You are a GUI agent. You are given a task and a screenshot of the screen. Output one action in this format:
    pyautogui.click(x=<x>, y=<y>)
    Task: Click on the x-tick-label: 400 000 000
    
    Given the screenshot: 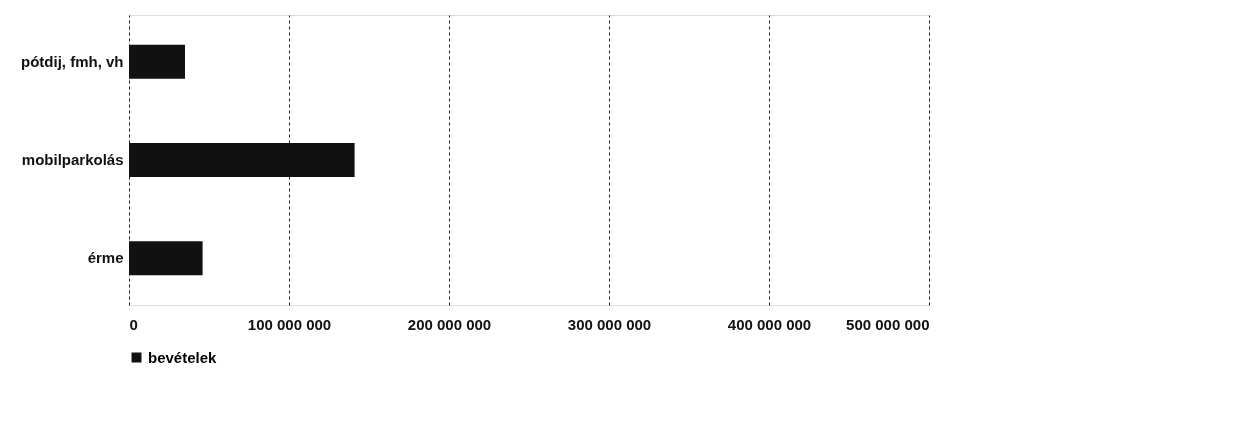 What is the action you would take?
    pyautogui.click(x=769, y=324)
    